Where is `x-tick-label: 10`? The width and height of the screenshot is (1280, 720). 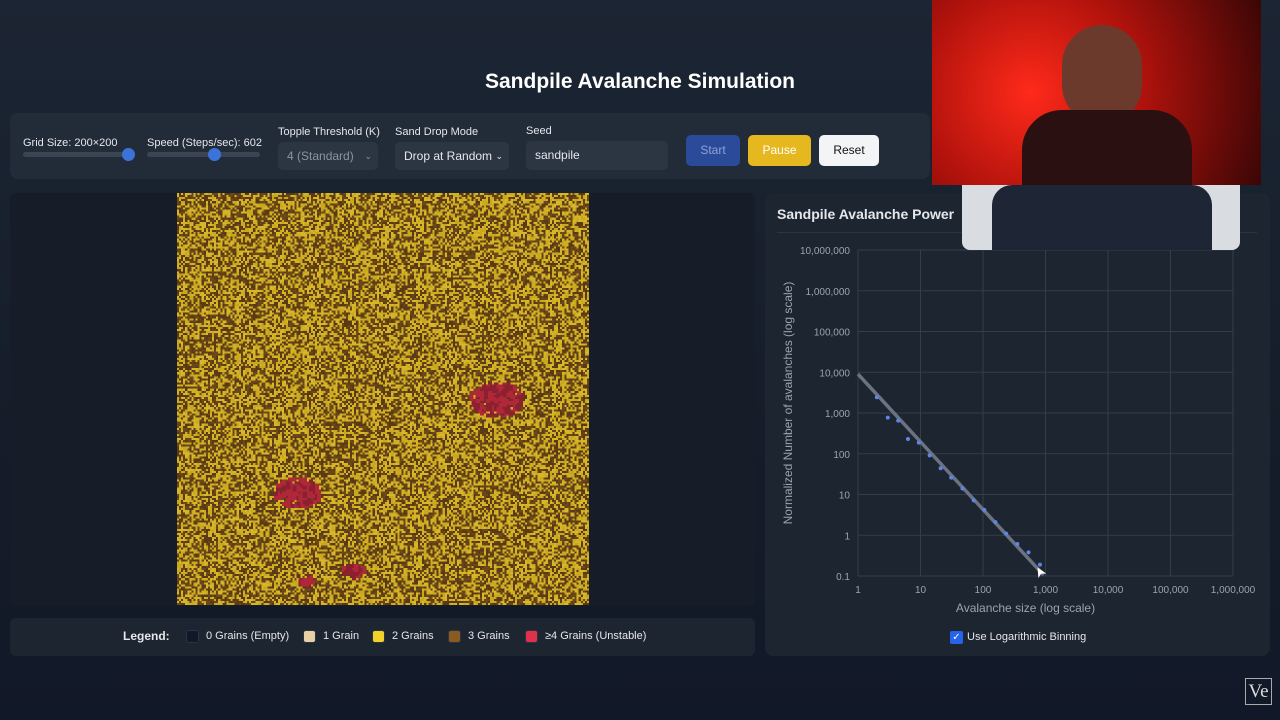 x-tick-label: 10 is located at coordinates (921, 590).